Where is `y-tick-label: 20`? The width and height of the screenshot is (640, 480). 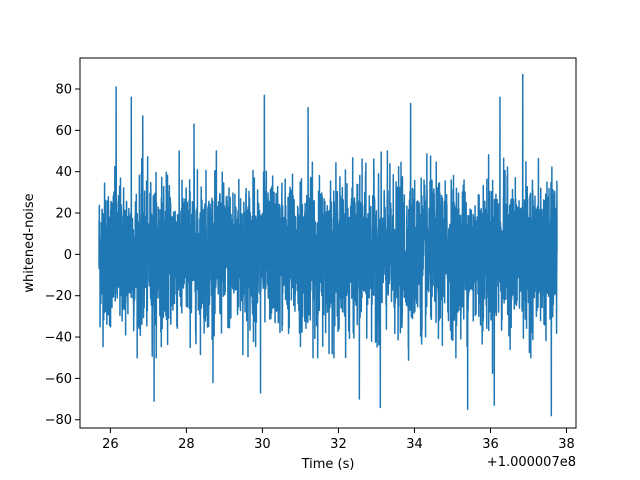
y-tick-label: 20 is located at coordinates (63, 214).